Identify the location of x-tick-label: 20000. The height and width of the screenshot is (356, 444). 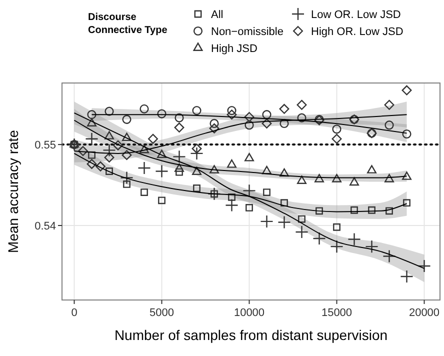
(424, 313).